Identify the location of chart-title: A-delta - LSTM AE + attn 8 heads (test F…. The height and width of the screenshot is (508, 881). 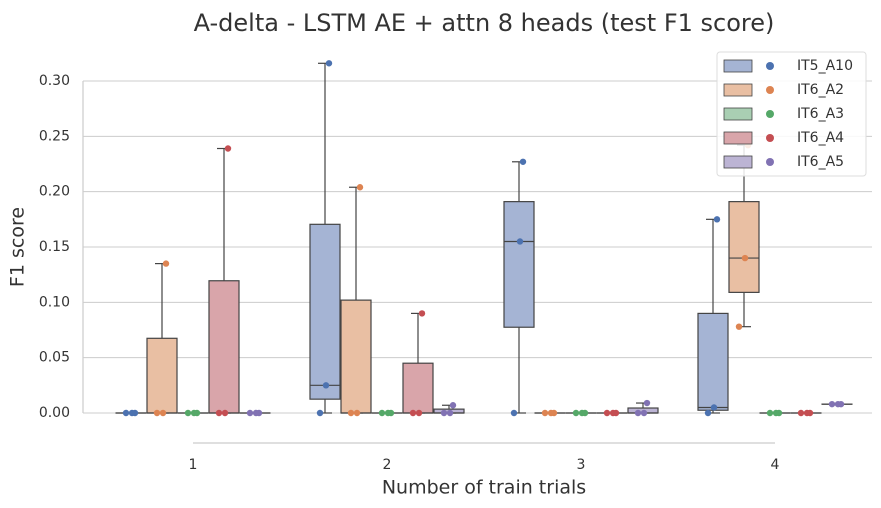
(484, 23).